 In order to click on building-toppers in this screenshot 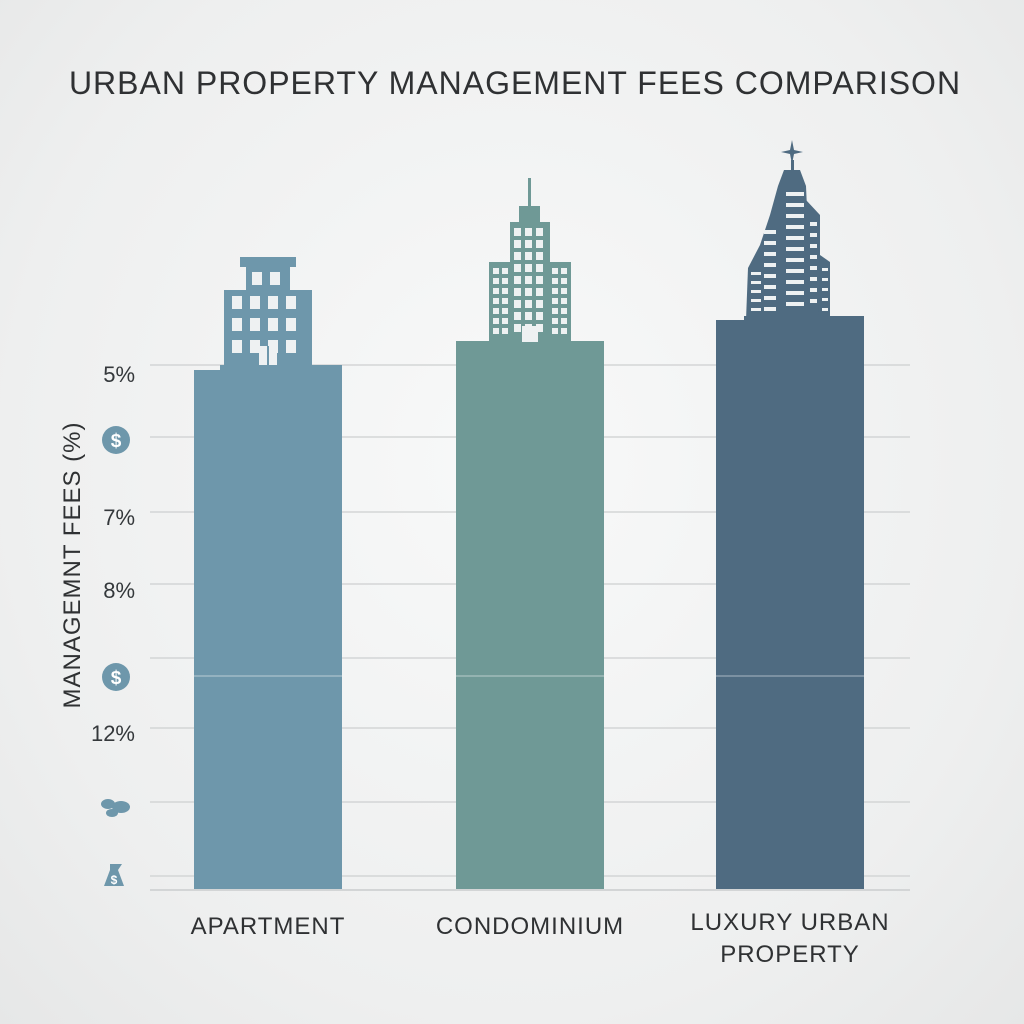, I will do `click(542, 255)`.